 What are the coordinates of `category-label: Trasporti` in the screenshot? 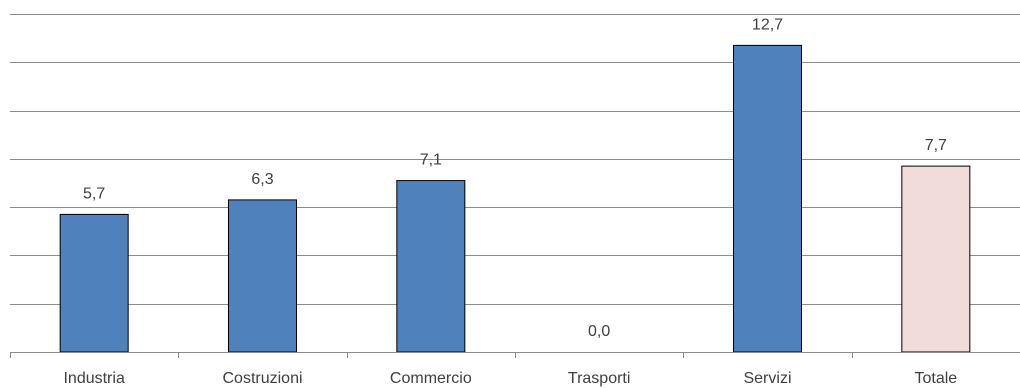 It's located at (599, 378).